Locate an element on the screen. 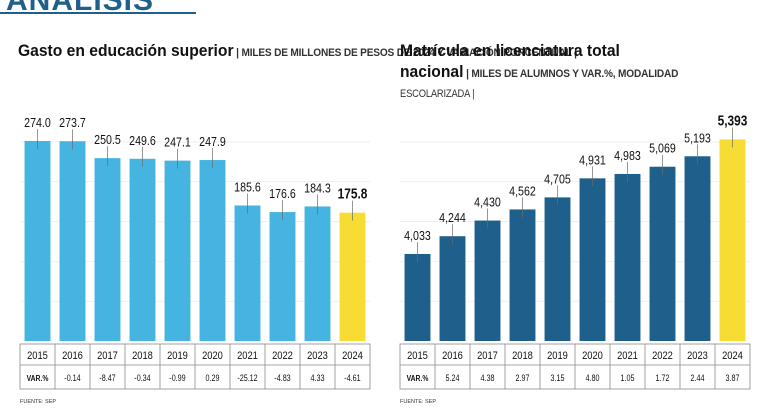 The height and width of the screenshot is (416, 768). spending-variation-2024: -4.61 is located at coordinates (352, 378).